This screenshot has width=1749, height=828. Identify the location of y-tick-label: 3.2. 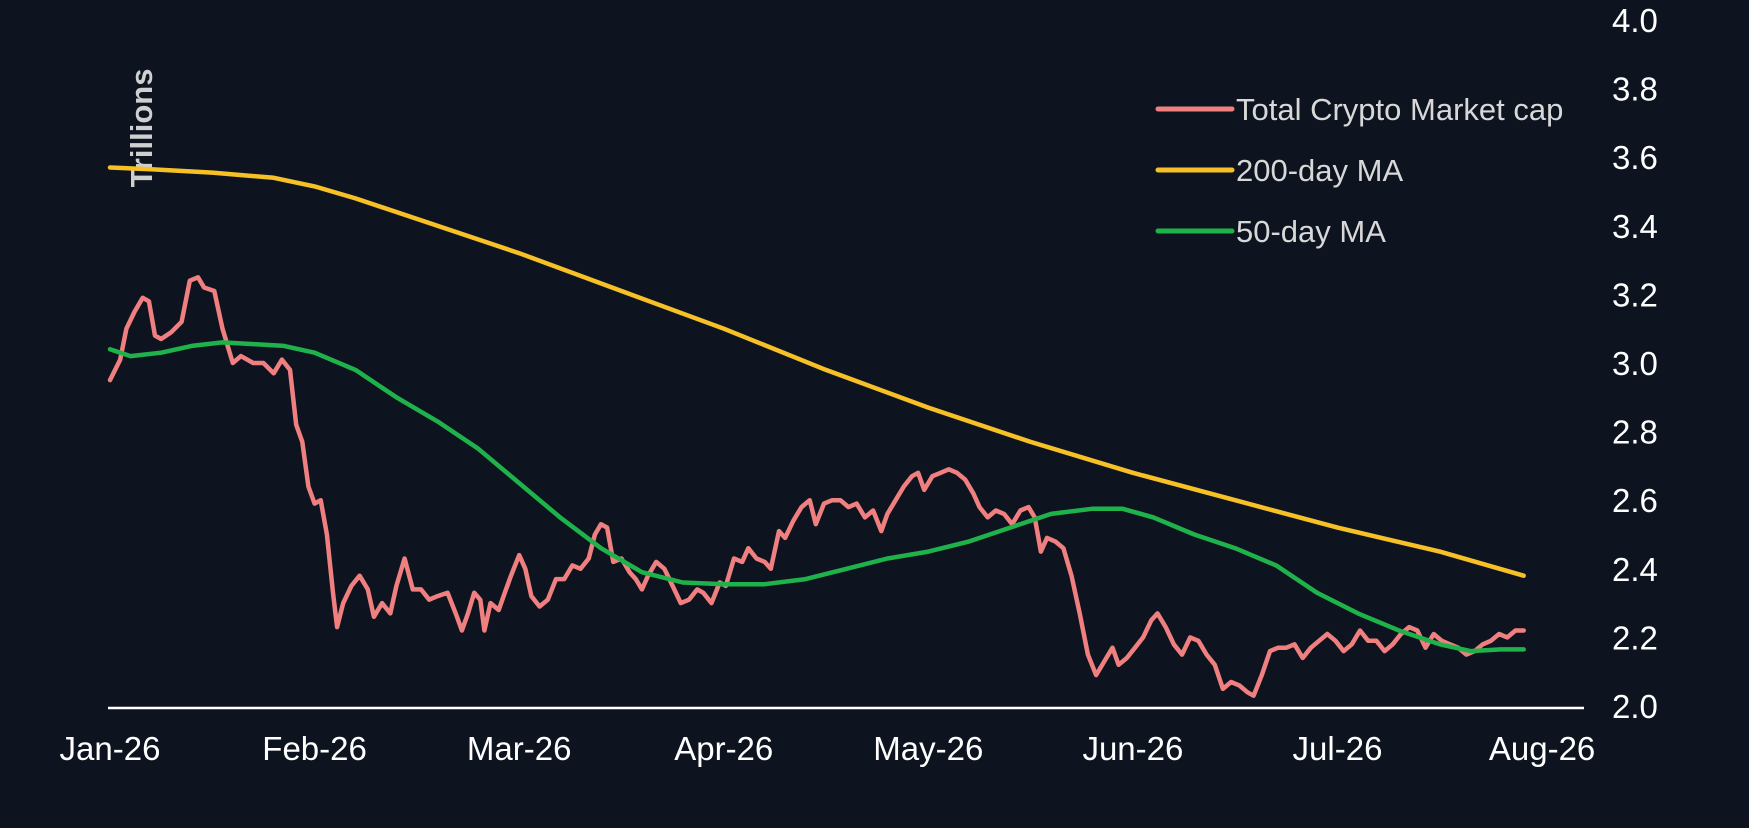
(1635, 294).